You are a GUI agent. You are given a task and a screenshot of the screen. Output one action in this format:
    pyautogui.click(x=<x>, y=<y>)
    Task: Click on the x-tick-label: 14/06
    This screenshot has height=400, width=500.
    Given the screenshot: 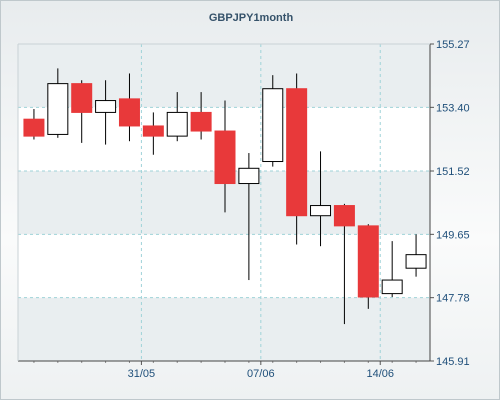 What is the action you would take?
    pyautogui.click(x=380, y=374)
    